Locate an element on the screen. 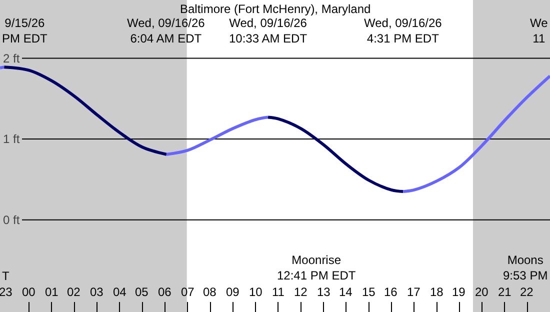 The image size is (550, 312). x-tick-label: 06 is located at coordinates (165, 292).